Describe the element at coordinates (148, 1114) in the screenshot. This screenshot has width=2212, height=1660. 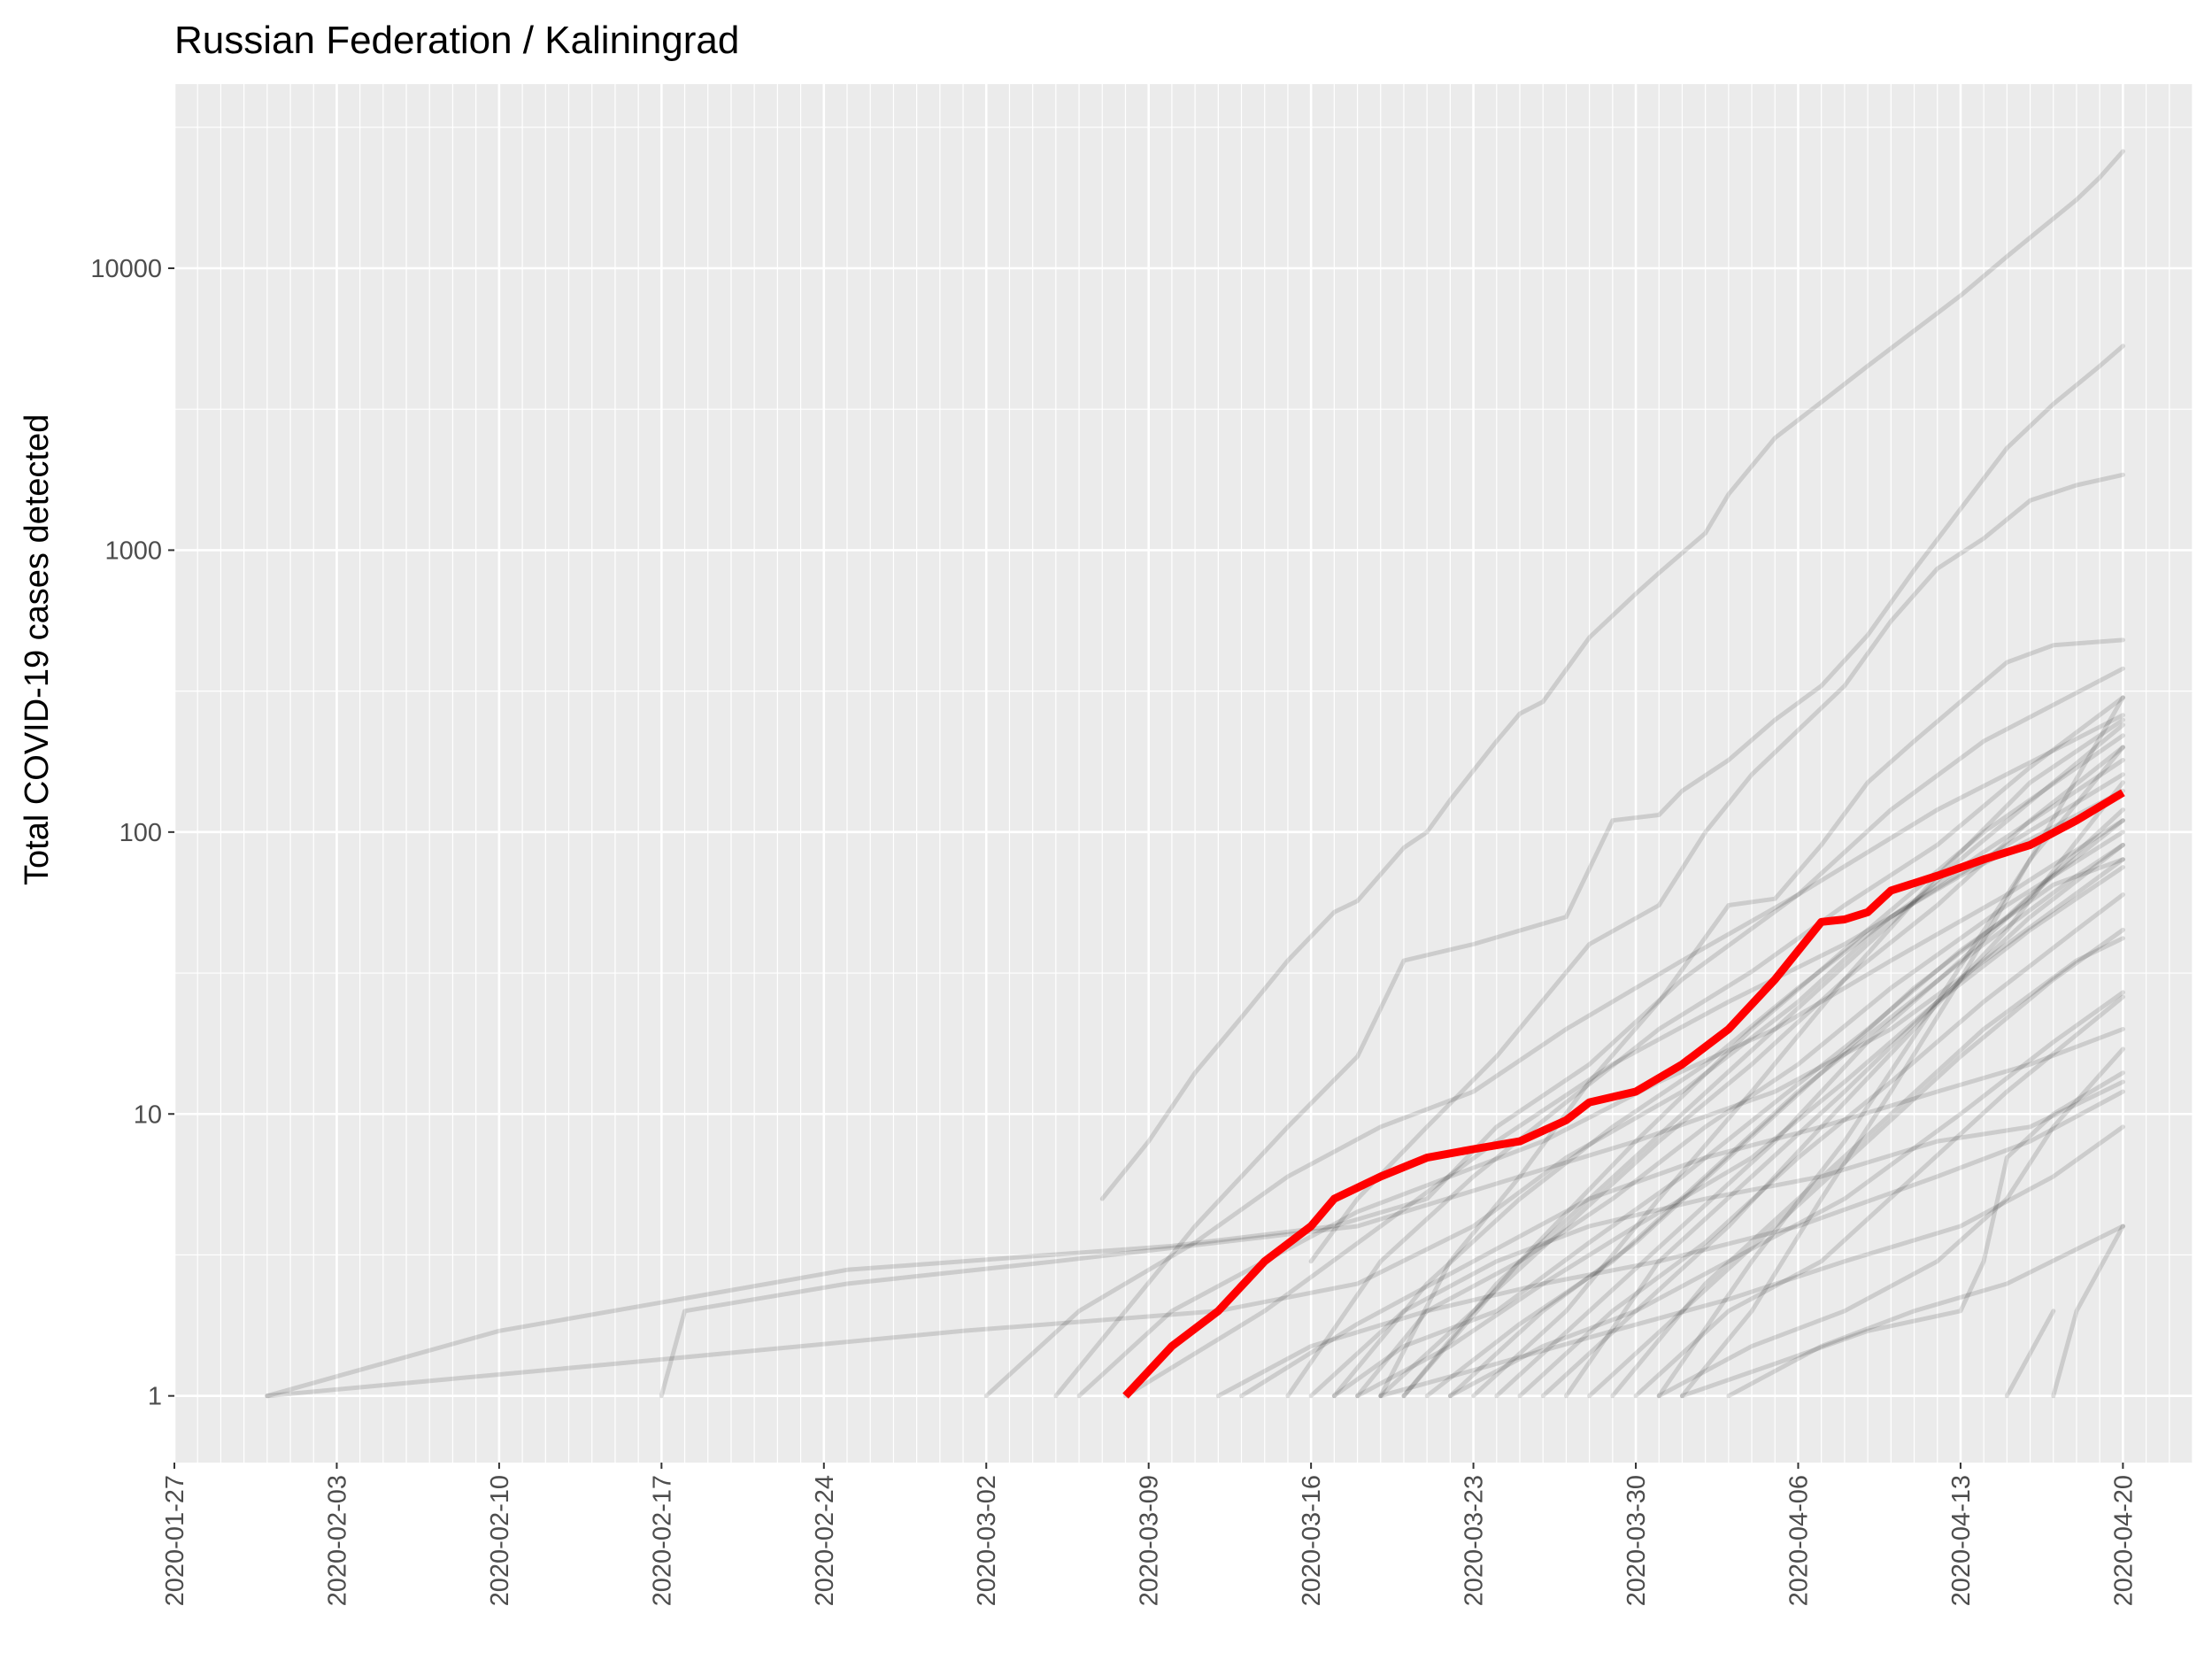
I see `y-tick-label: 10` at that location.